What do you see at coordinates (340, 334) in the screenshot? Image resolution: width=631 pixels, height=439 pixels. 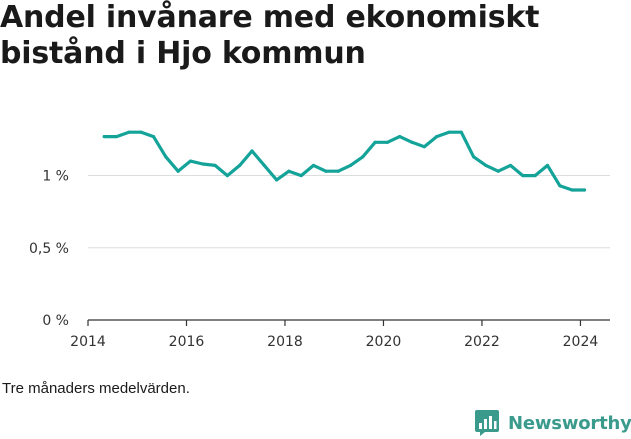 I see `x-axis: 2014 2016 2018 2020 2022 2024` at bounding box center [340, 334].